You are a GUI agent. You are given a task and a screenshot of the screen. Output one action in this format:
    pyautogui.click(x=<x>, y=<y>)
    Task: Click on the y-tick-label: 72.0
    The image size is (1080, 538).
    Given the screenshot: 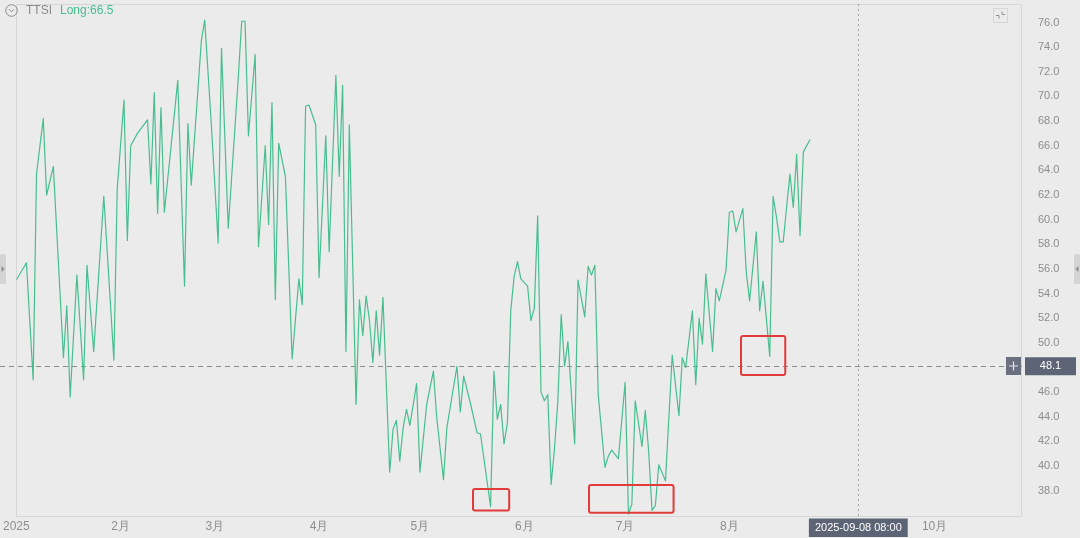 What is the action you would take?
    pyautogui.click(x=1049, y=70)
    